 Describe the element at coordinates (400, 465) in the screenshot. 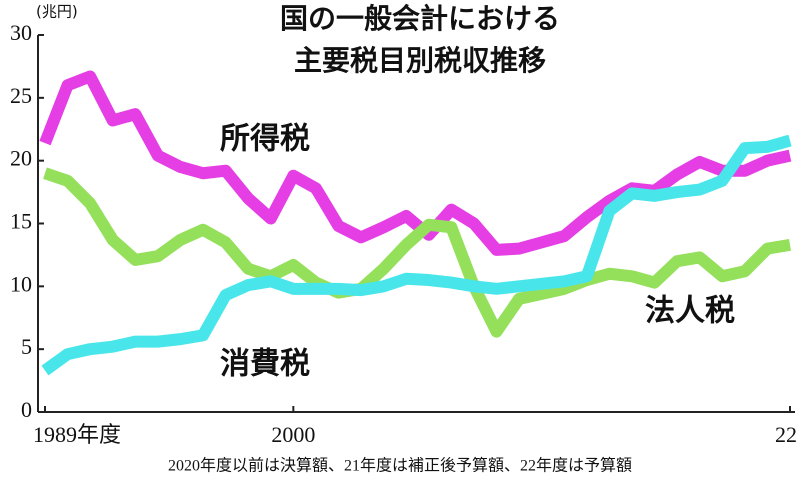

I see `footnote: 2020年度以前は決算額、21年度は補正後予算額、22年度は予算額` at that location.